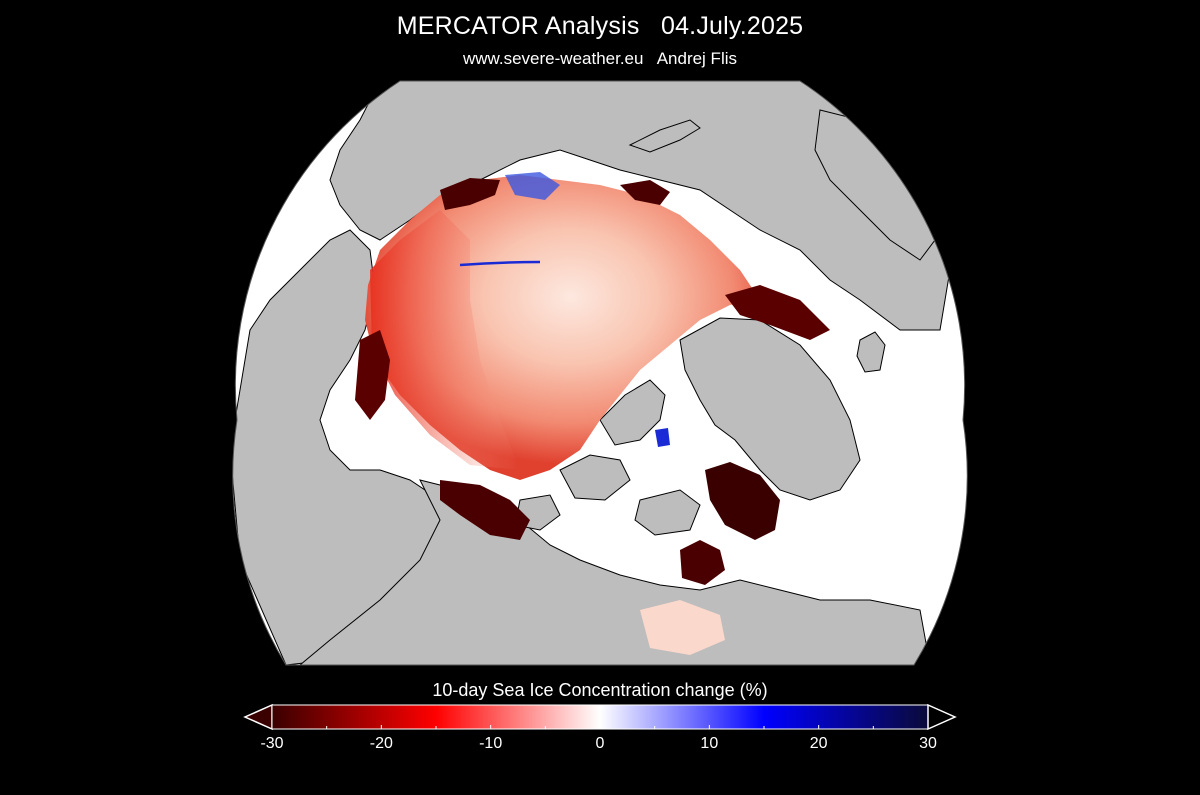  What do you see at coordinates (742, 501) in the screenshot?
I see `strong-loss-baffin` at bounding box center [742, 501].